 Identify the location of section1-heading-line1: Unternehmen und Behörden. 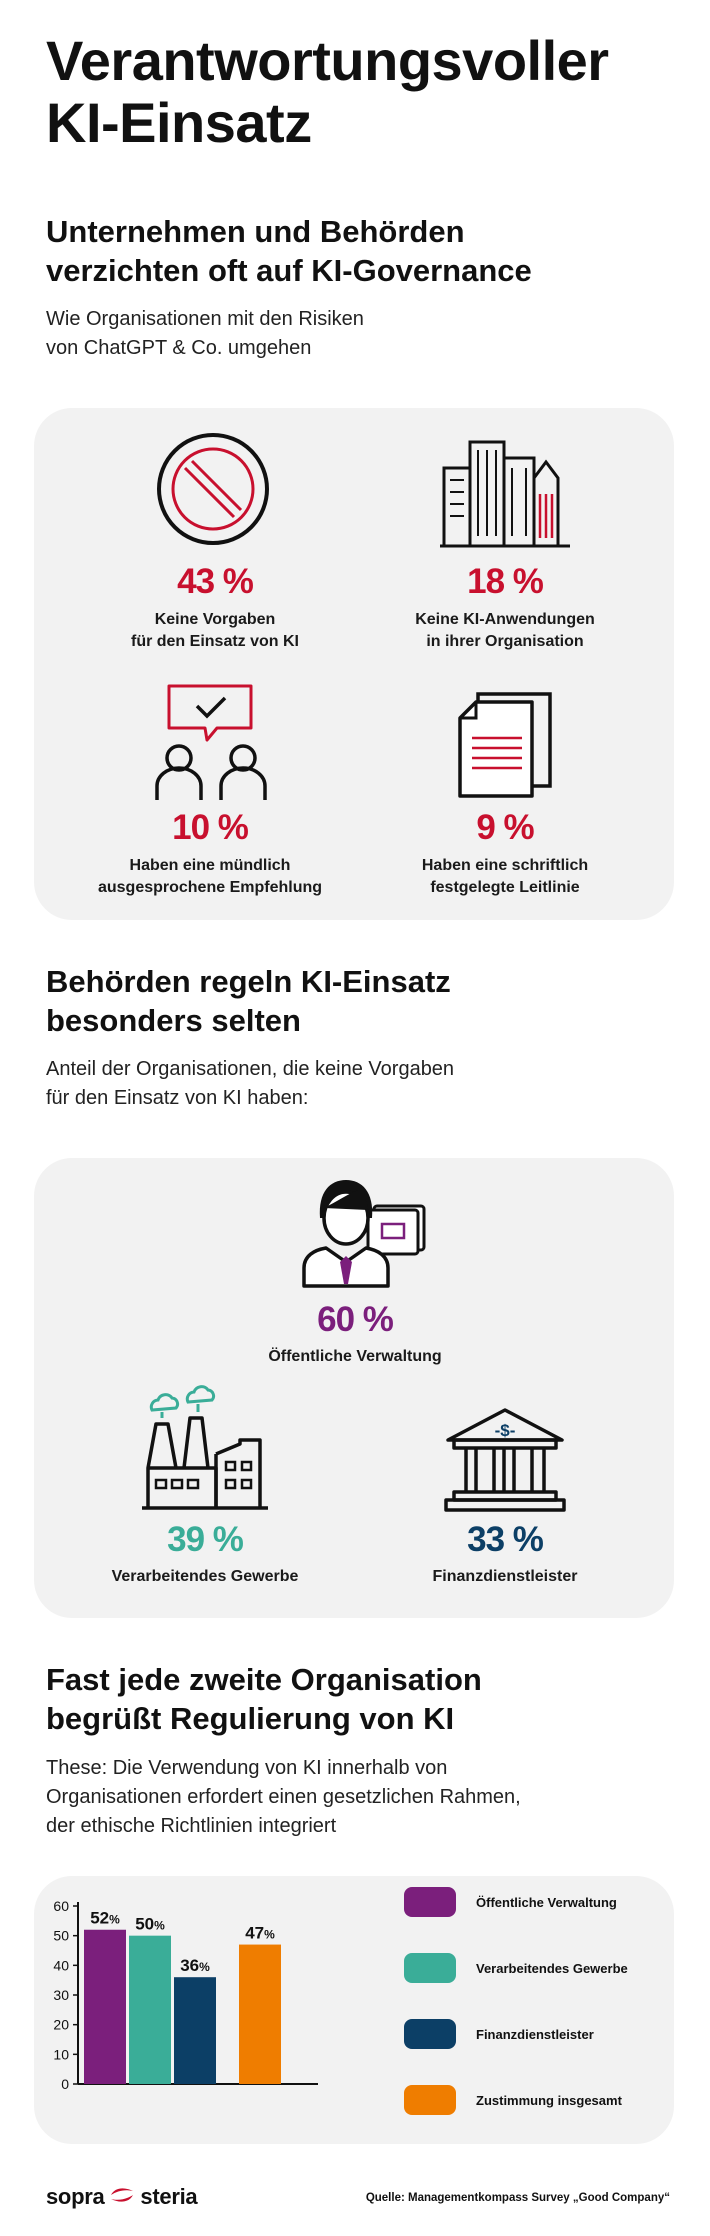
(255, 231).